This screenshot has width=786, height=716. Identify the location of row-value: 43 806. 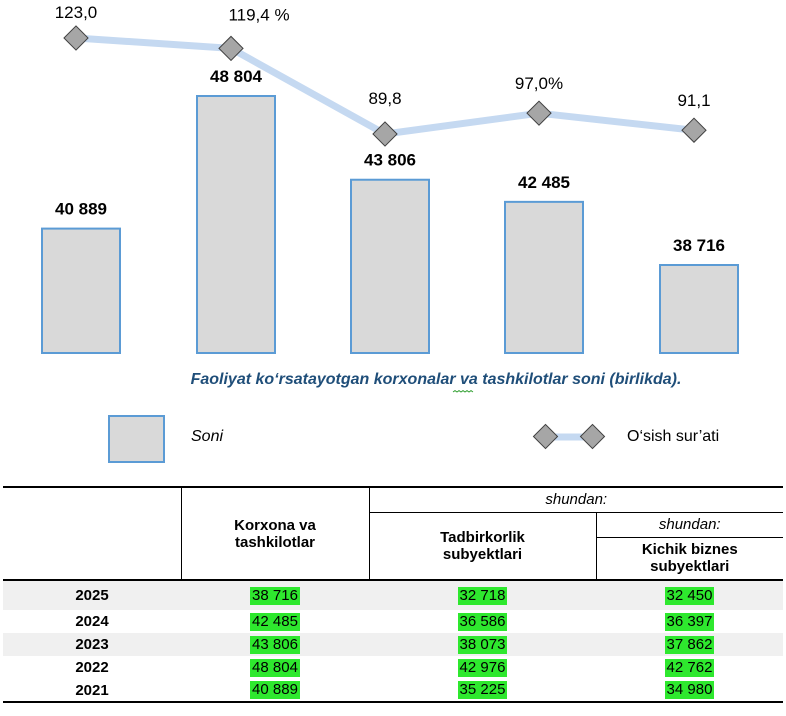
(275, 644).